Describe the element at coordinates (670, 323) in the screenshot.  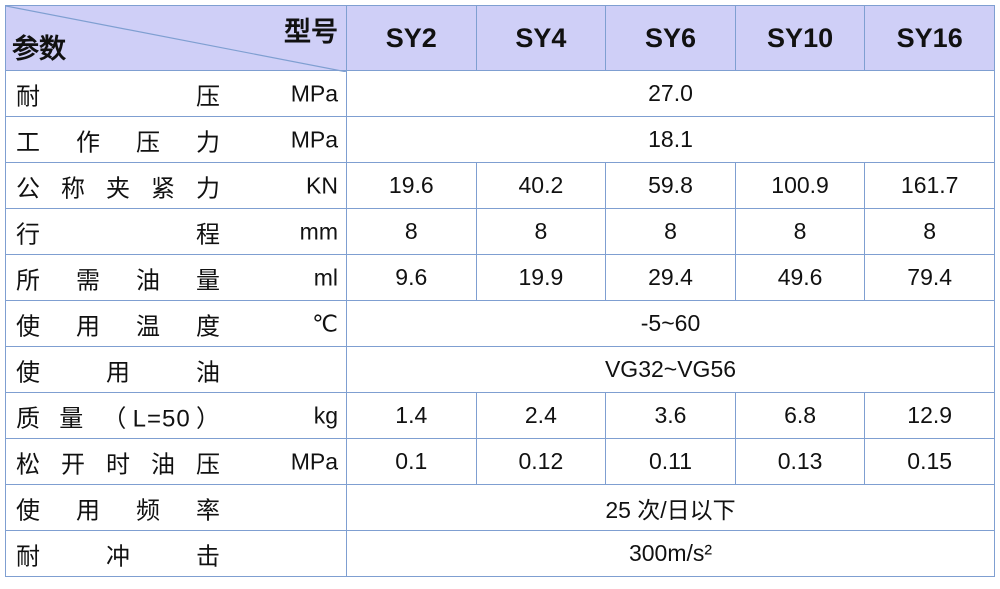
I see `value-cell: -5~60` at that location.